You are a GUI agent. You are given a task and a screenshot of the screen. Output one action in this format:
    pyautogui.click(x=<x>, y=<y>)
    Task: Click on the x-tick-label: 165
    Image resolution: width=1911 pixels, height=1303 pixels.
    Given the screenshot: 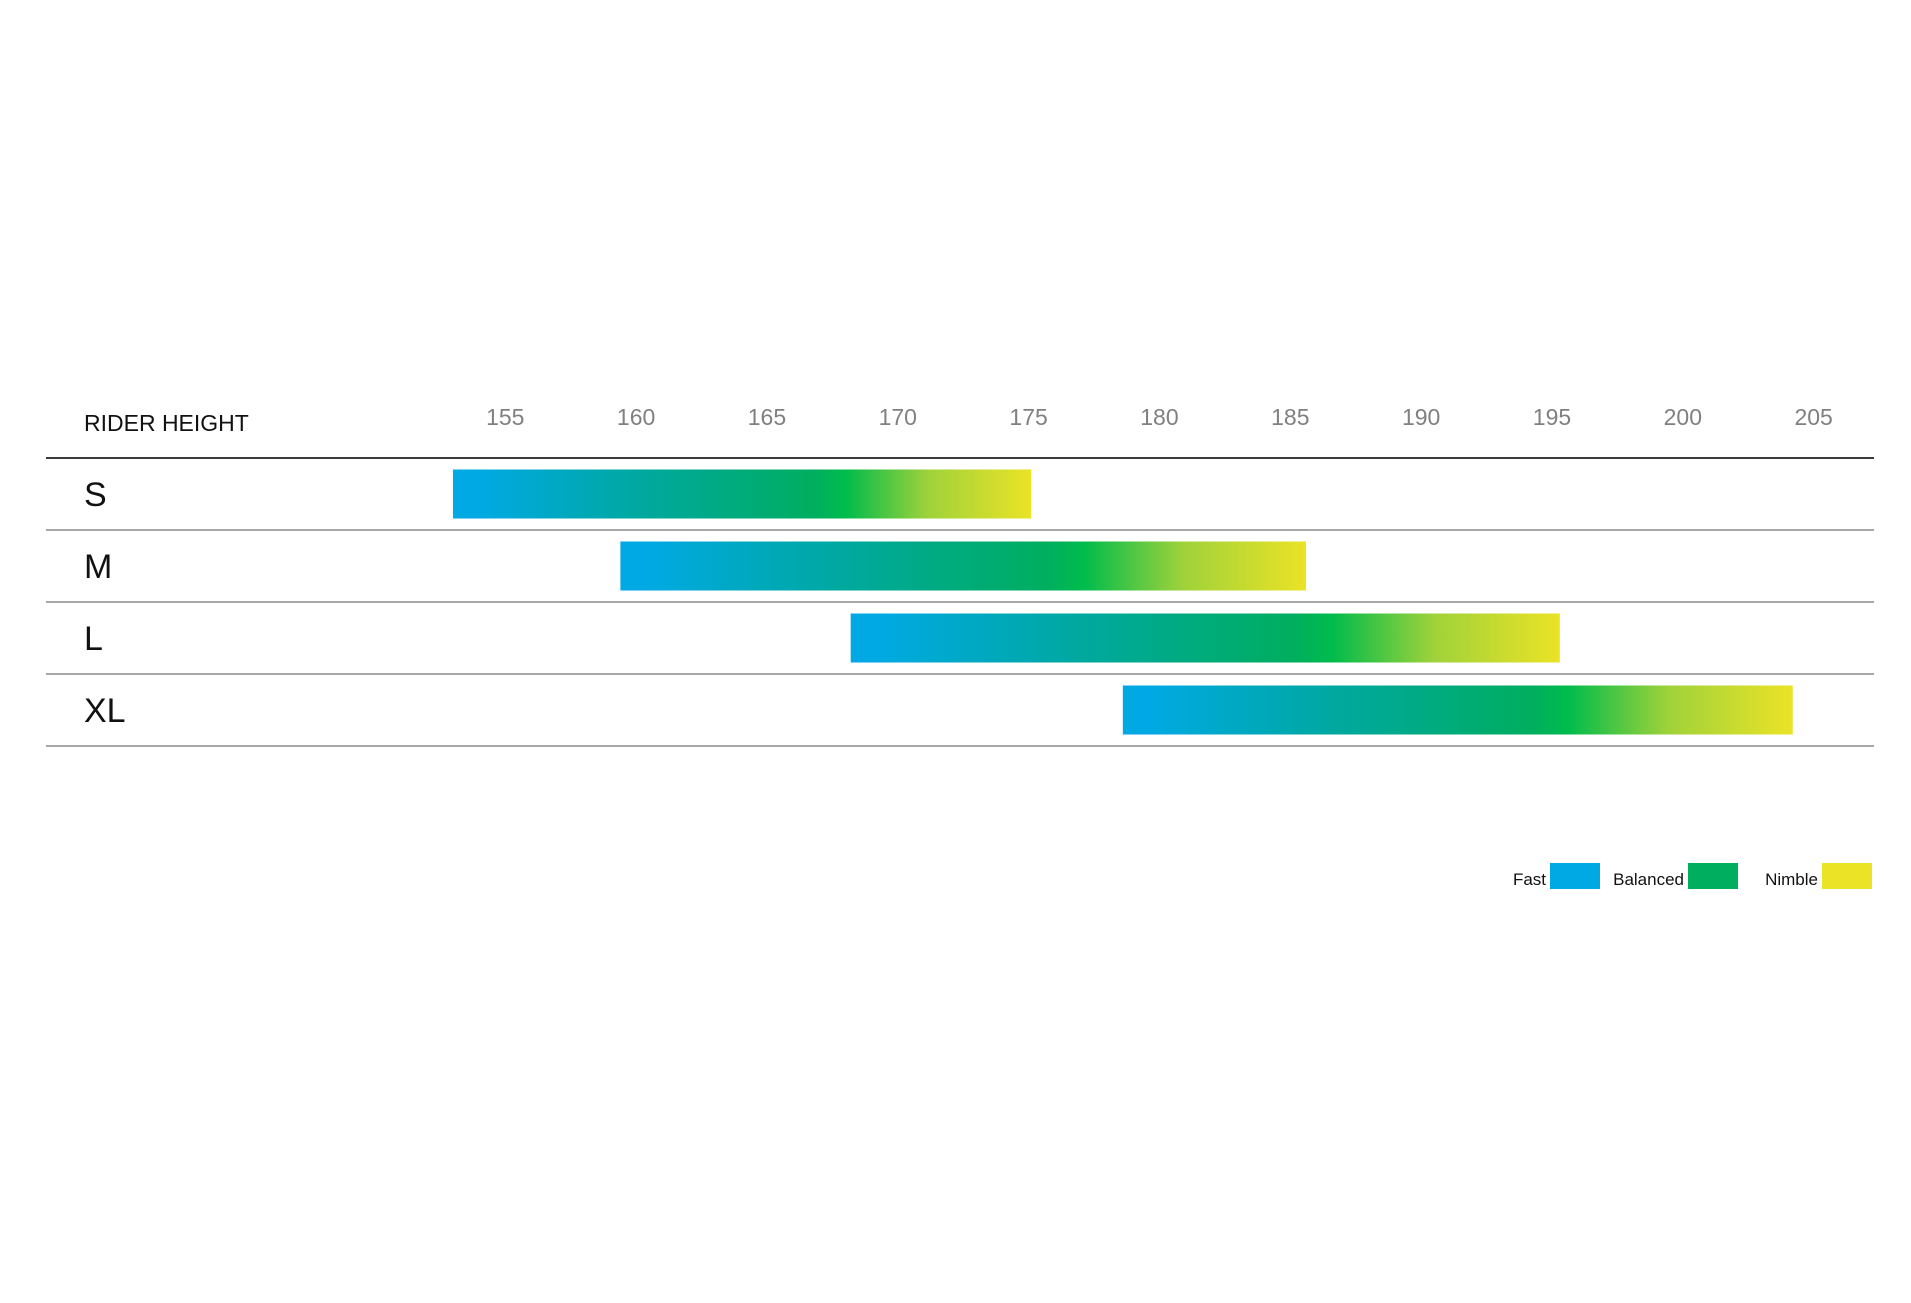 What is the action you would take?
    pyautogui.click(x=767, y=417)
    